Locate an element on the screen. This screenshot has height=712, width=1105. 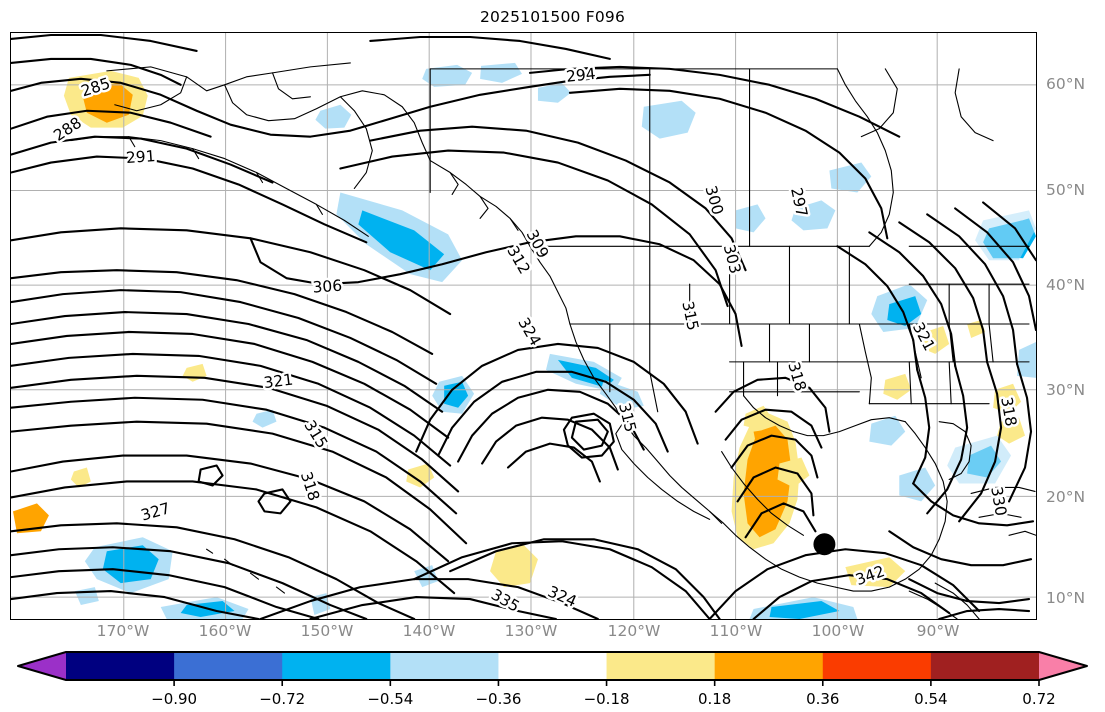
contour-label-318-23: 318 is located at coordinates (1008, 412).